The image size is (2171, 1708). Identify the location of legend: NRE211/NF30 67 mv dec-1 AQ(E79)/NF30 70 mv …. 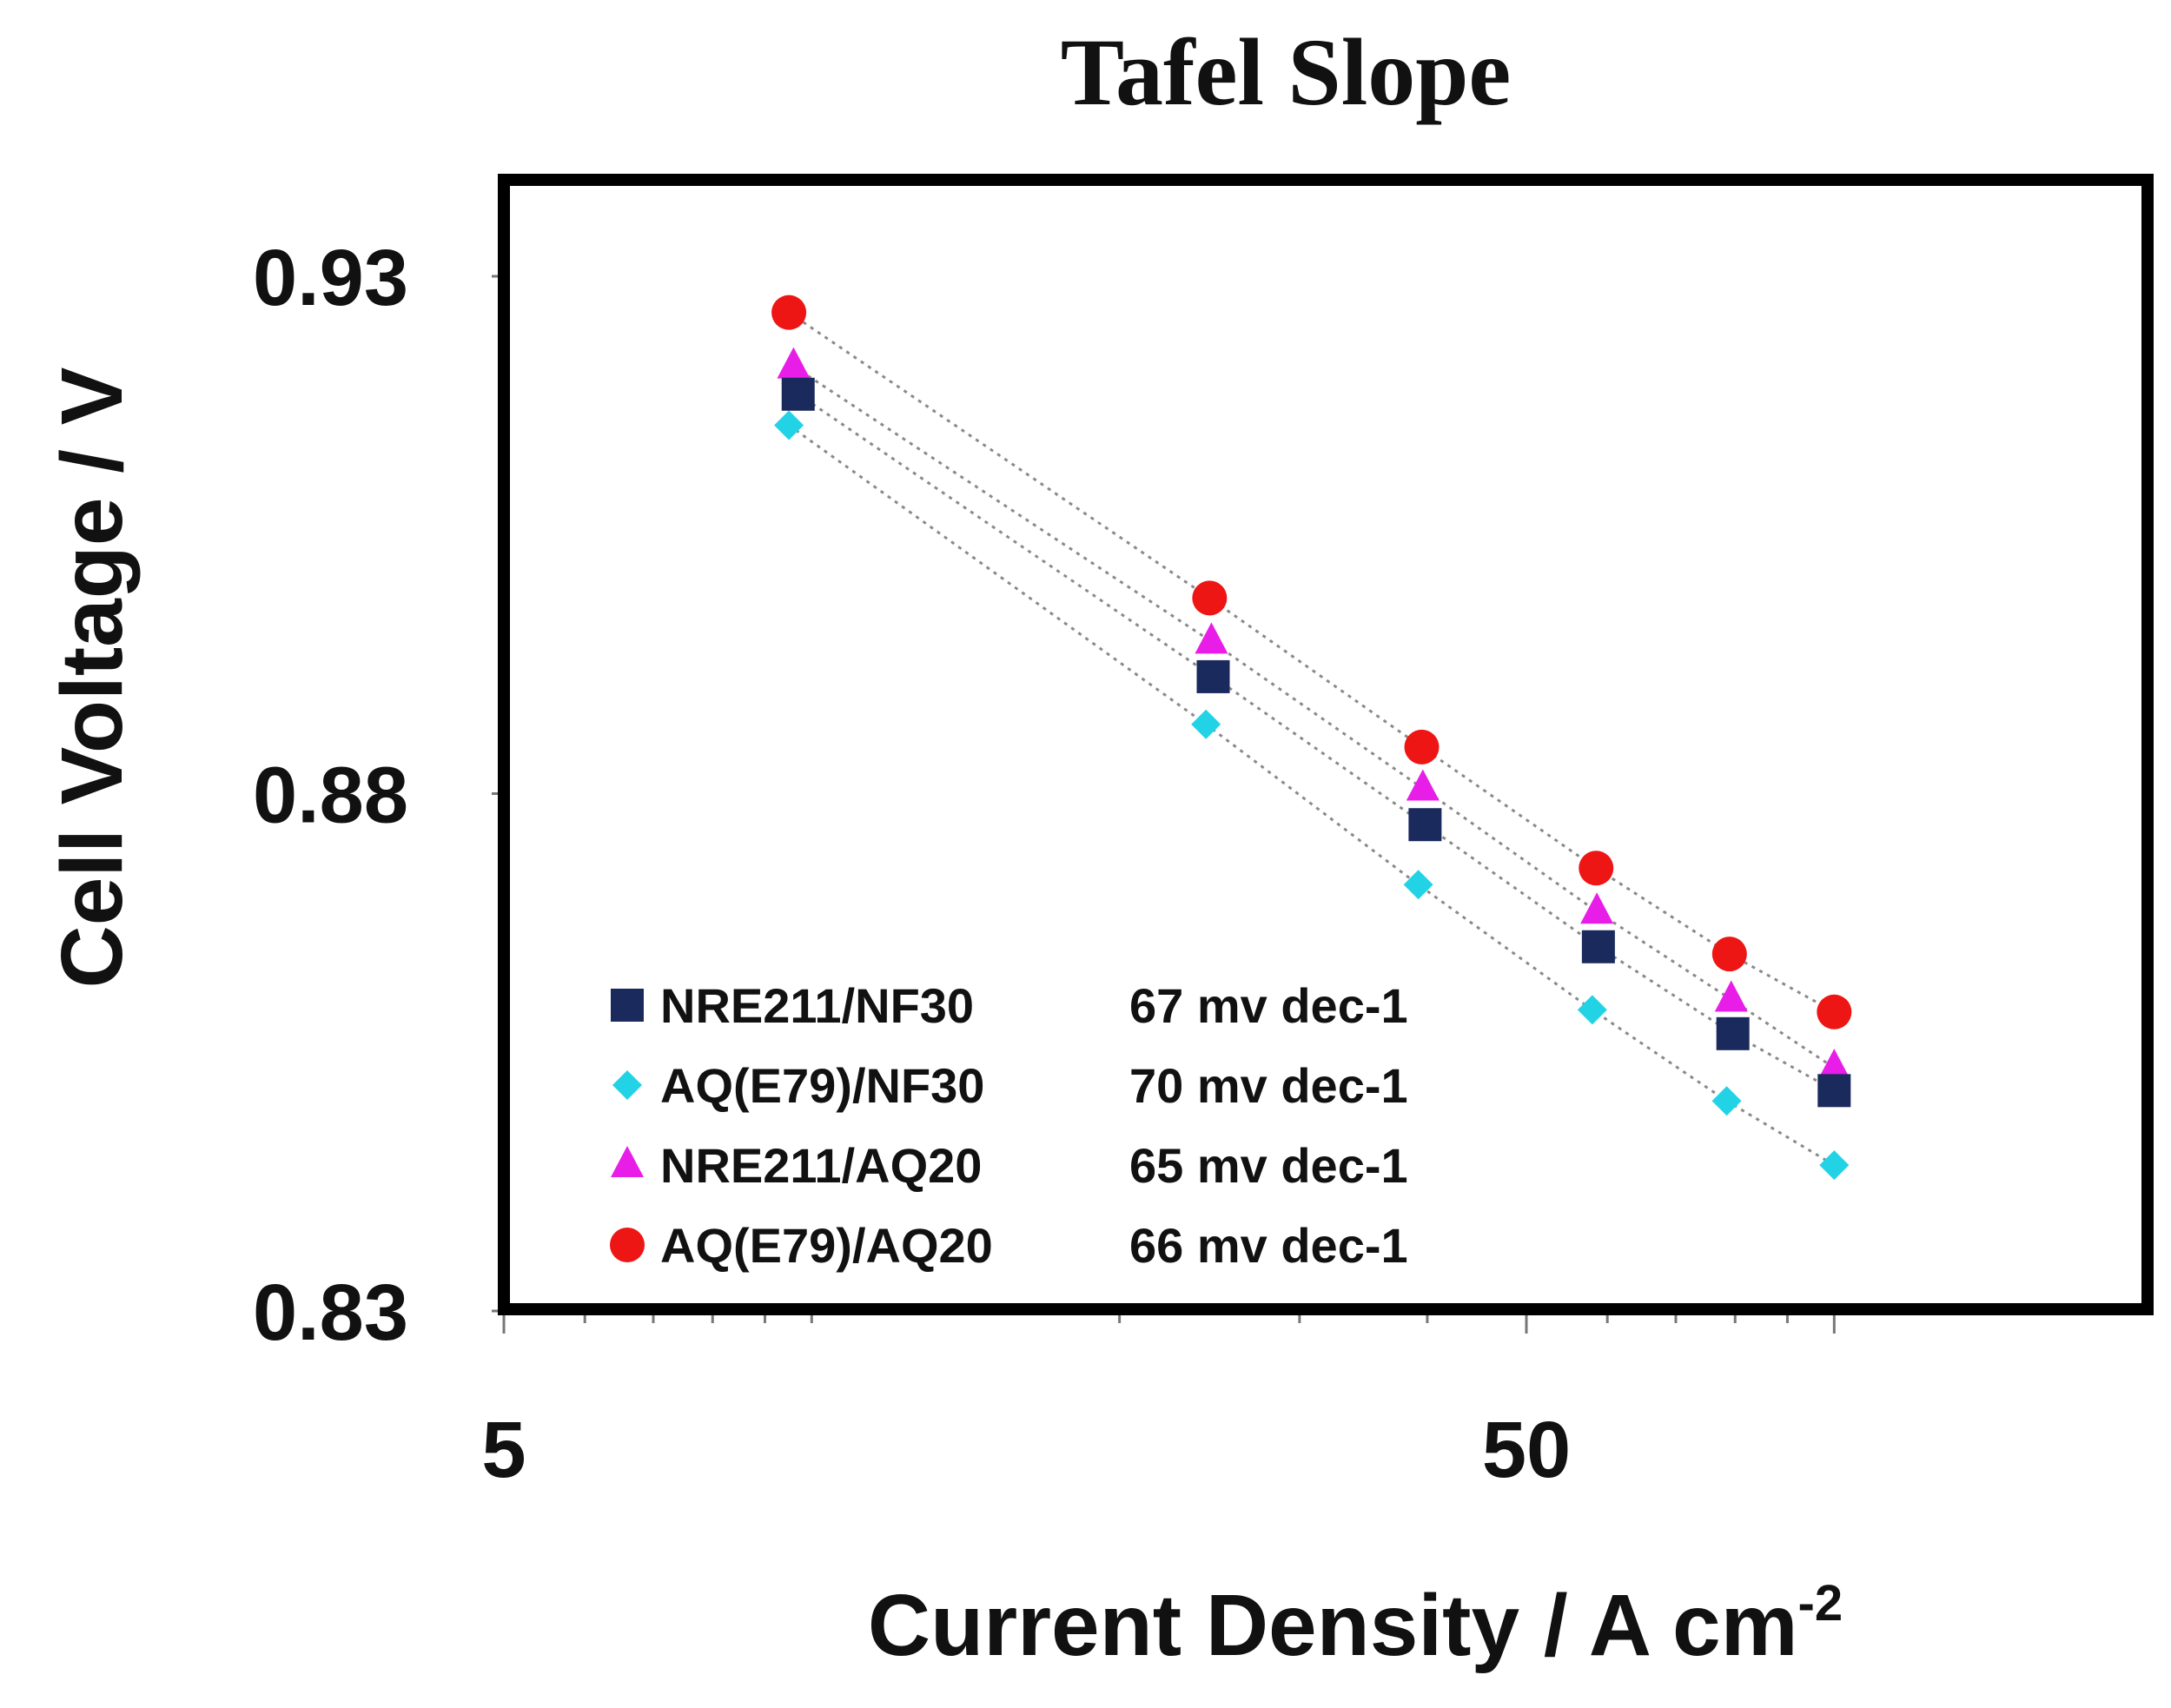
(1009, 1125).